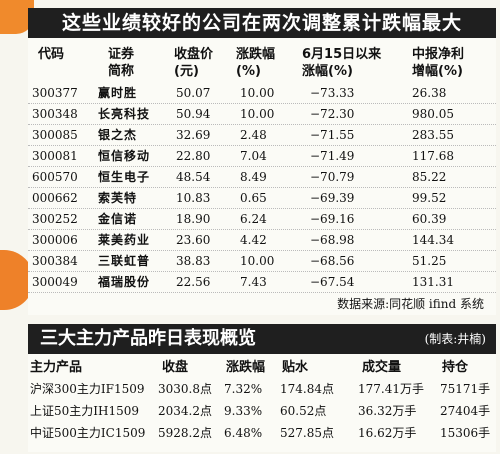  I want to click on cell-code: 300049, so click(55, 282).